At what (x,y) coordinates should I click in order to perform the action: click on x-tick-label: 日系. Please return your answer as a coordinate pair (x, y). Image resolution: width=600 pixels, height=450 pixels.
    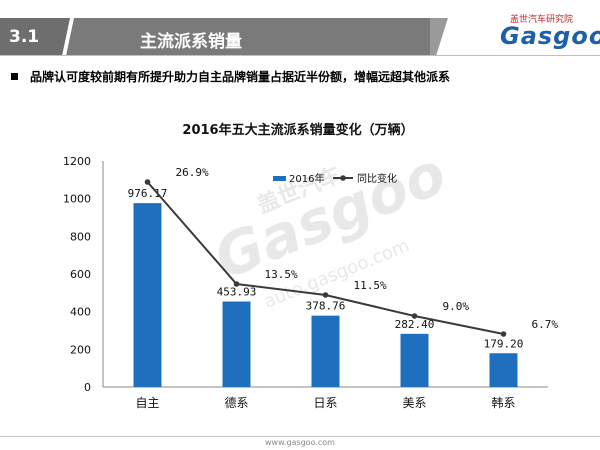
    Looking at the image, I should click on (325, 403).